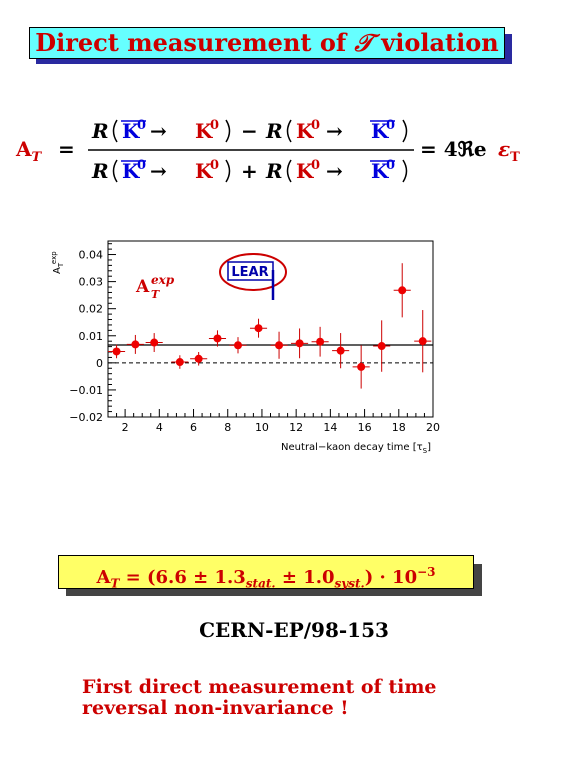 The image size is (588, 767). Describe the element at coordinates (86, 417) in the screenshot. I see `y-tick-label: −0.02` at that location.